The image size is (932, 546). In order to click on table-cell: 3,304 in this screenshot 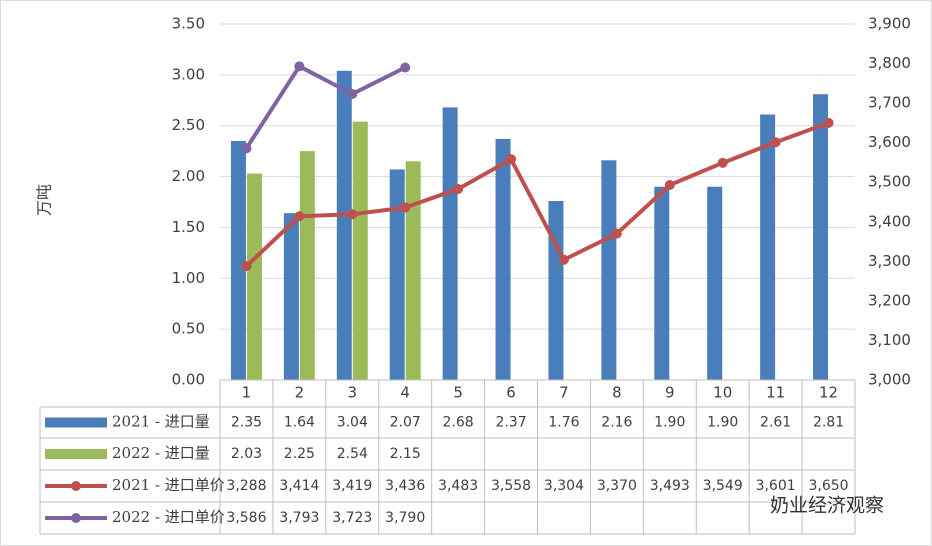, I will do `click(564, 486)`.